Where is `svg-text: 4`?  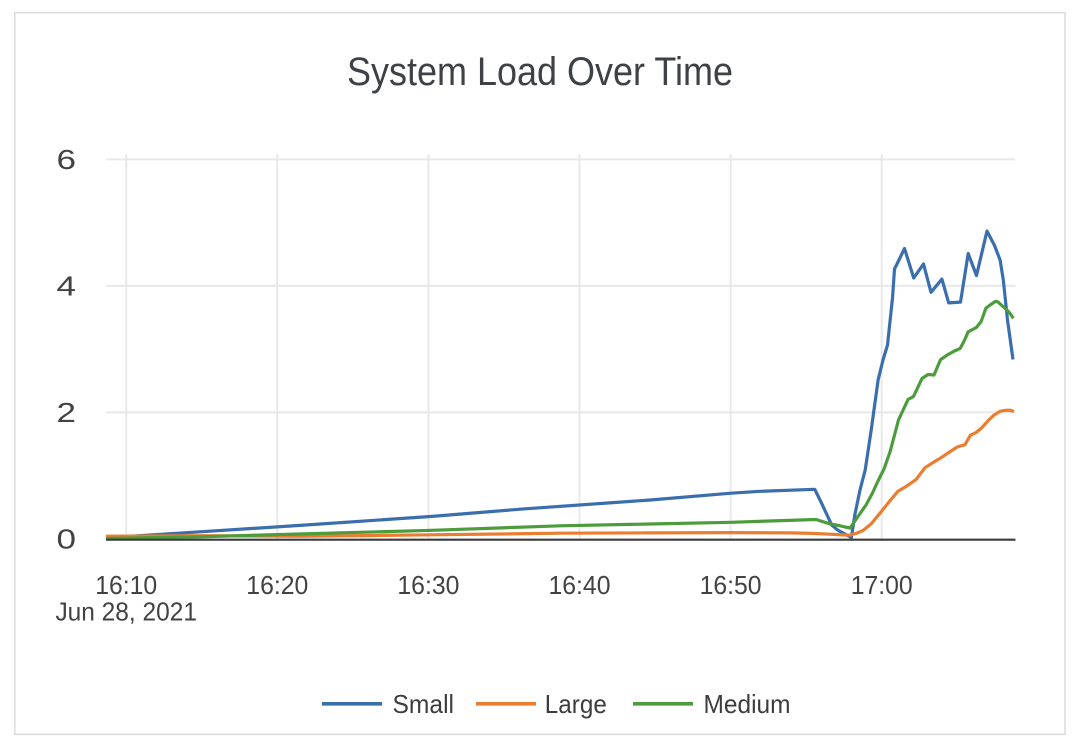 svg-text: 4 is located at coordinates (67, 285).